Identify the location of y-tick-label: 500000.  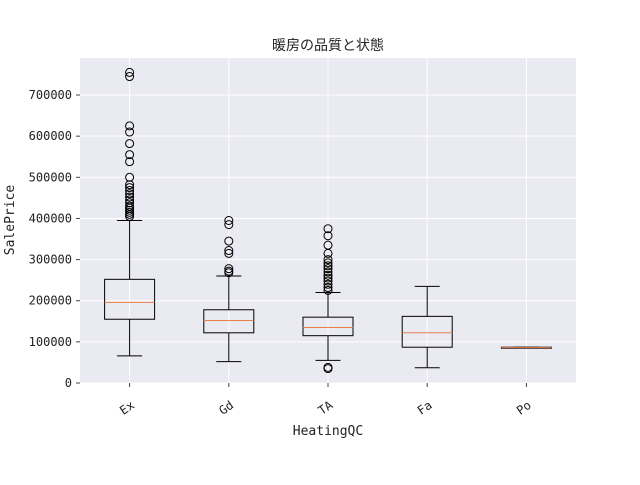
(50, 177).